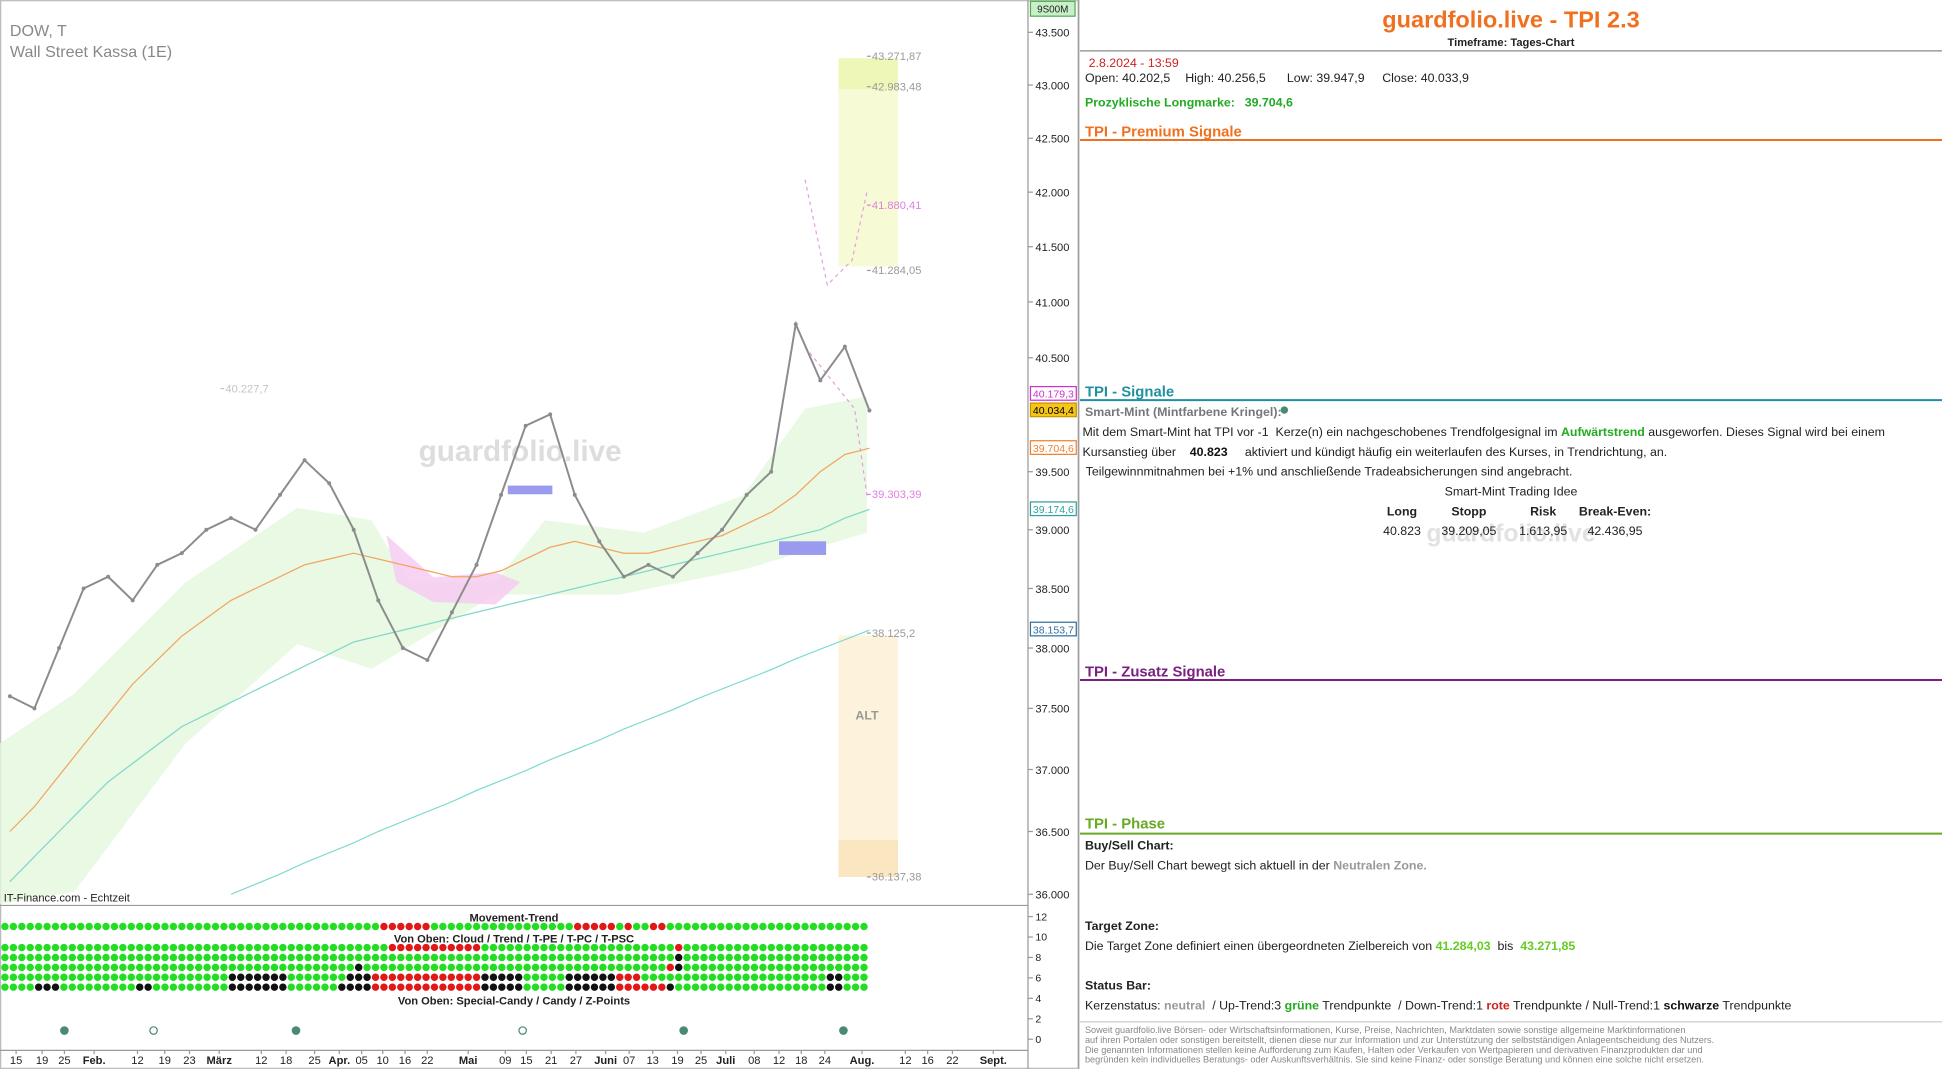 This screenshot has height=1069, width=1942. I want to click on signal-box, so click(803, 548).